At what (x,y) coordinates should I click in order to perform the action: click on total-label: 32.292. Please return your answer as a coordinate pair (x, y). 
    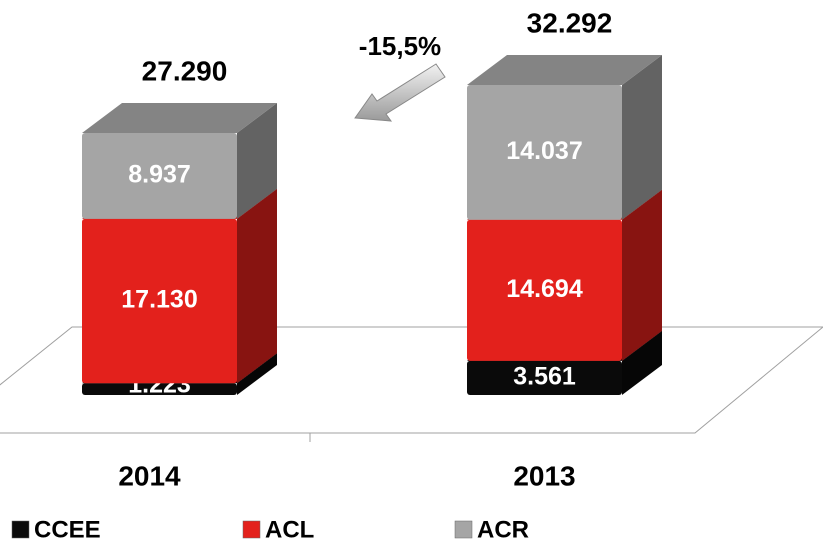
    Looking at the image, I should click on (570, 22).